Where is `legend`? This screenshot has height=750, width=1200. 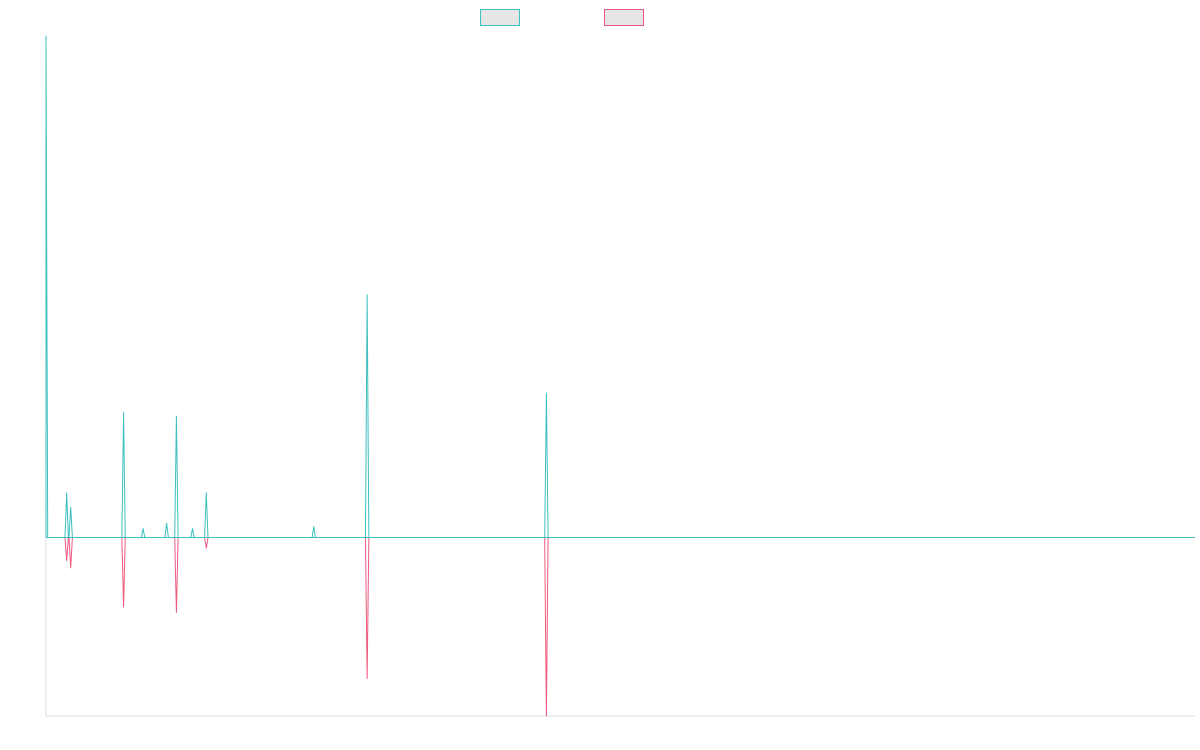
legend is located at coordinates (565, 18).